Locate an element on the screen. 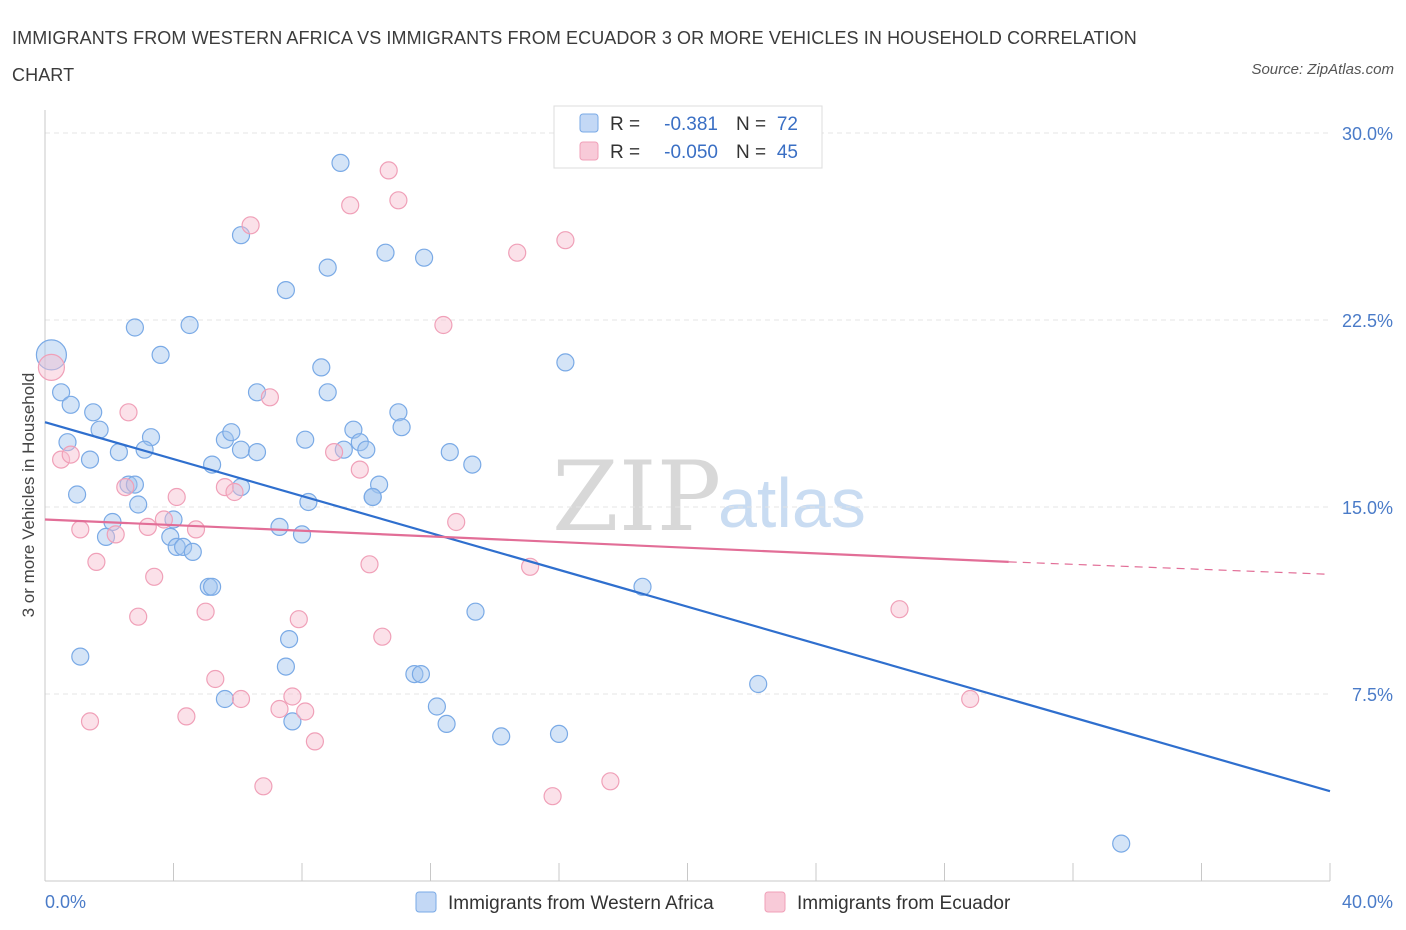  y-tick-label-3: 30.0% is located at coordinates (1367, 134).